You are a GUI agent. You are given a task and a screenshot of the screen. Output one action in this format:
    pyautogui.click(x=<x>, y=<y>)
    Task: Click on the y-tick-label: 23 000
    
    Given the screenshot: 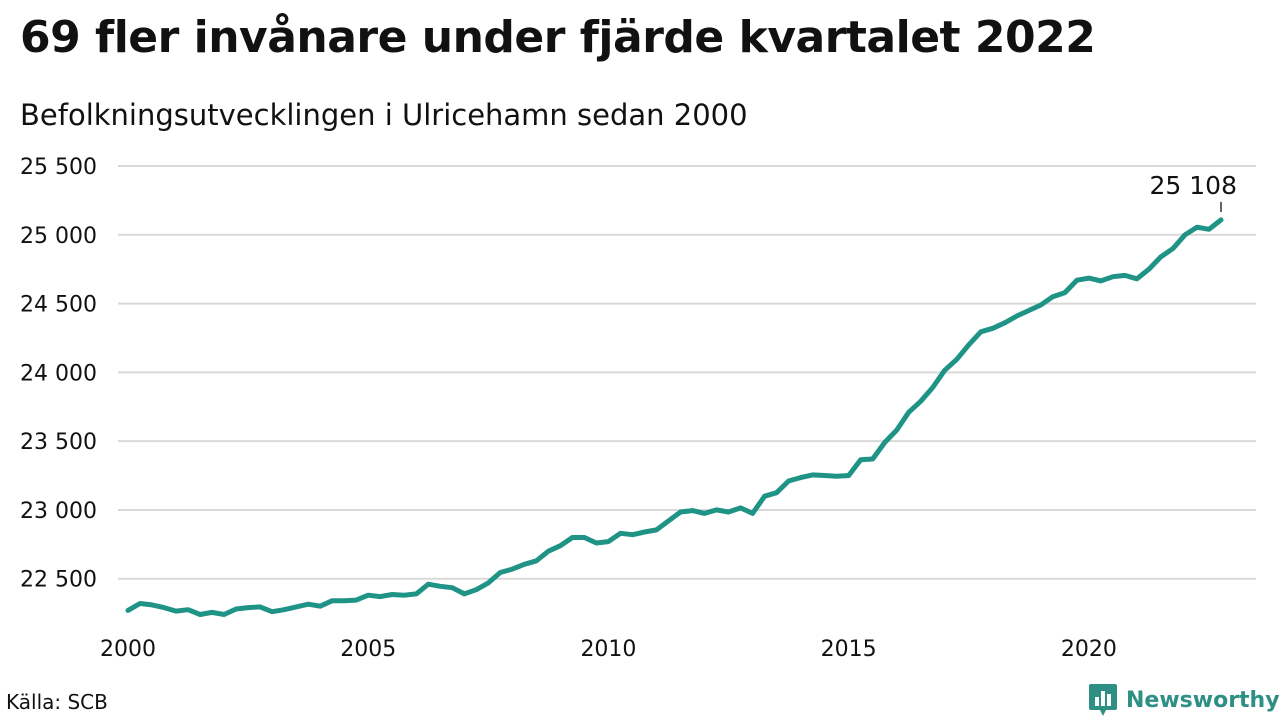 What is the action you would take?
    pyautogui.click(x=58, y=511)
    